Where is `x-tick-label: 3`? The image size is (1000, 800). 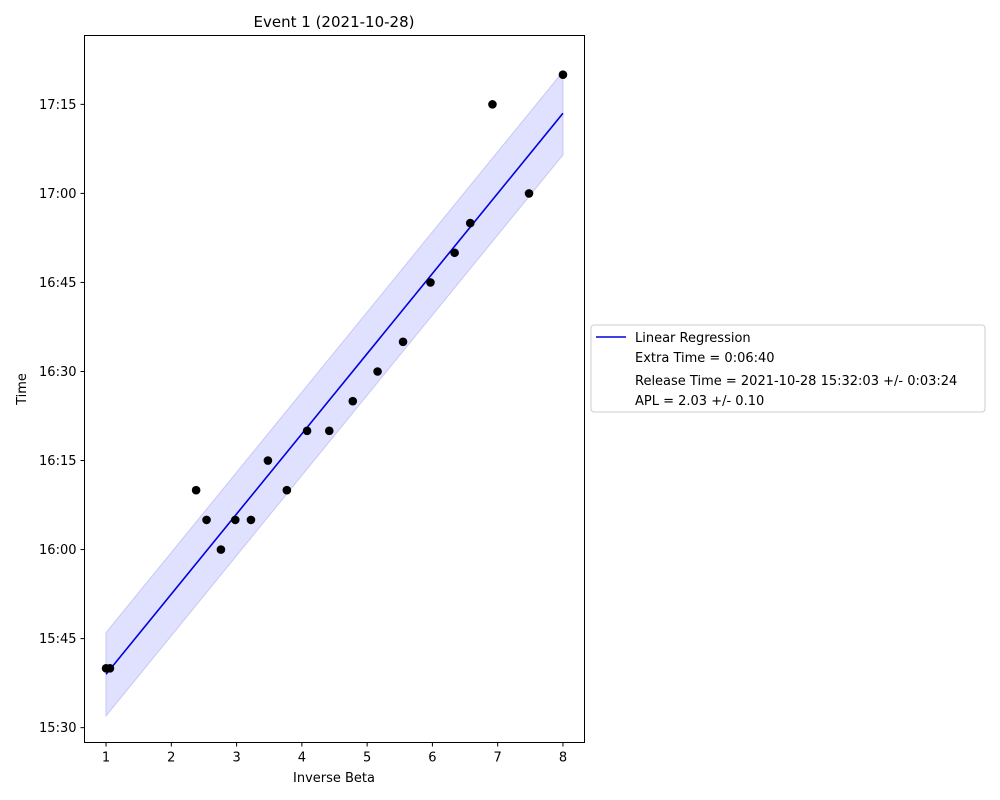 x-tick-label: 3 is located at coordinates (236, 758).